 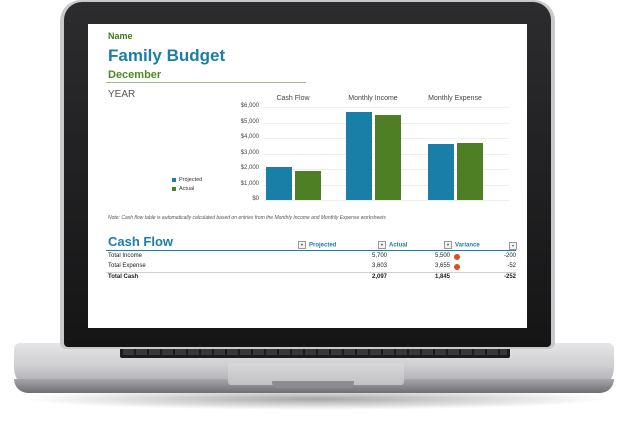 I want to click on table-header-divider, so click(x=311, y=250).